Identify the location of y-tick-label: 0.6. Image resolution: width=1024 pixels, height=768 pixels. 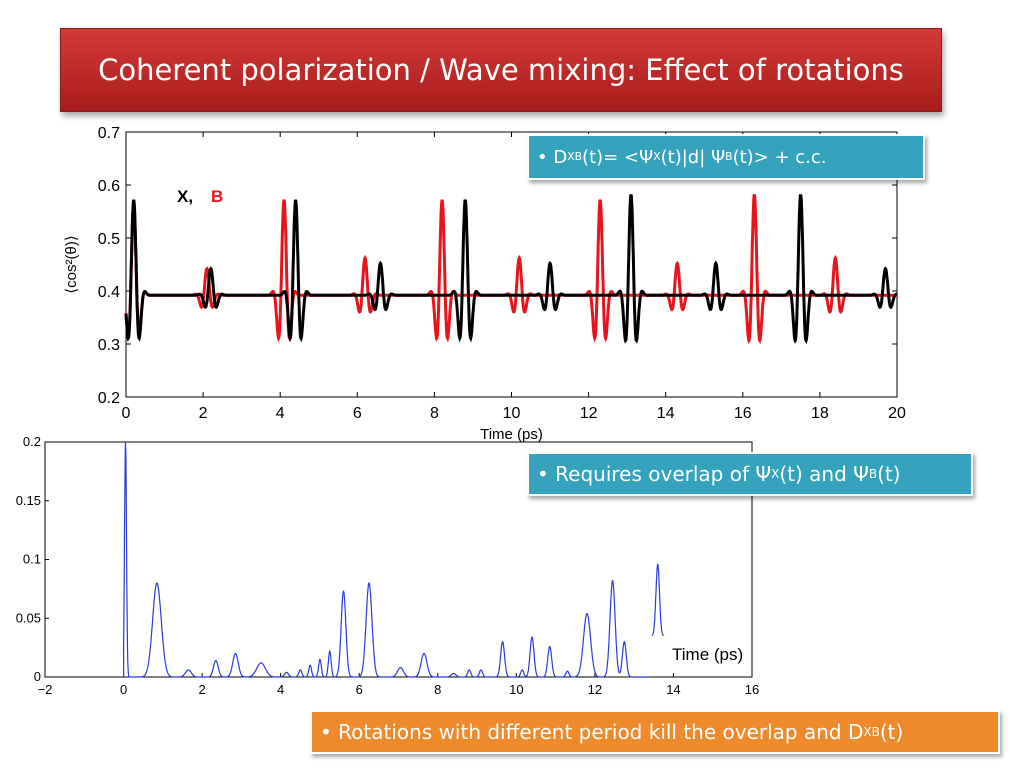
(109, 186).